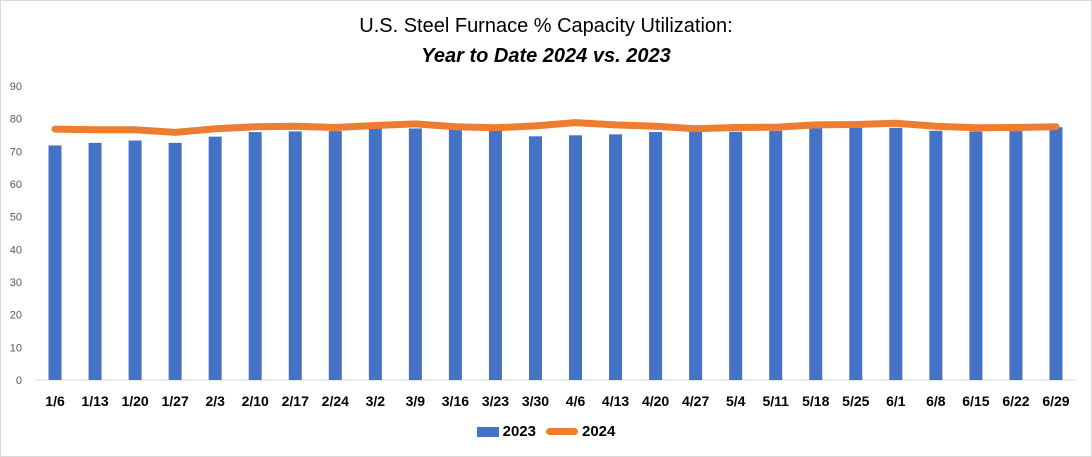  What do you see at coordinates (562, 431) in the screenshot?
I see `legend-swatch-line` at bounding box center [562, 431].